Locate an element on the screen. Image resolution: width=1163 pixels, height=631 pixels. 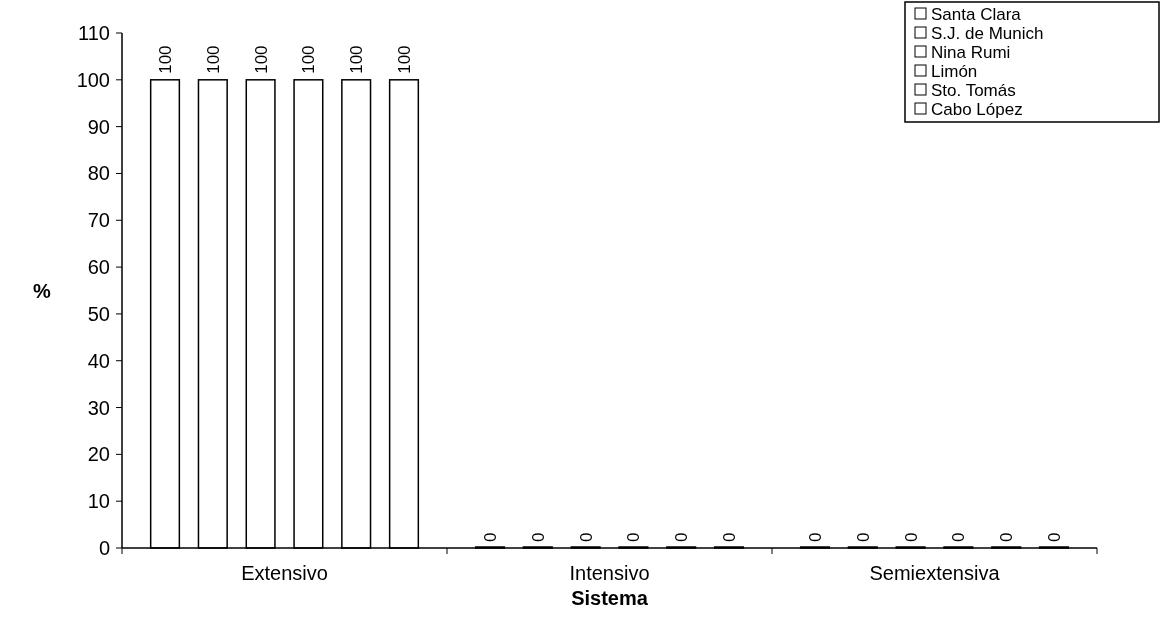
y-tick-label: 30 is located at coordinates (98, 407).